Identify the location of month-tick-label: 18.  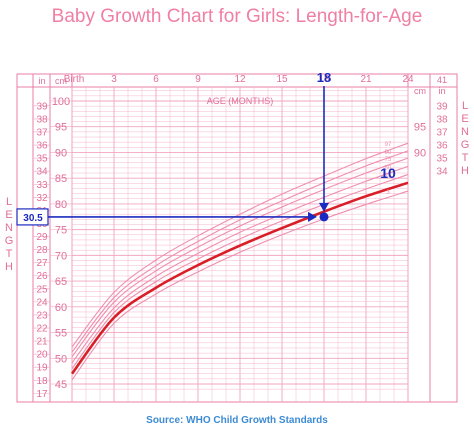
(324, 79).